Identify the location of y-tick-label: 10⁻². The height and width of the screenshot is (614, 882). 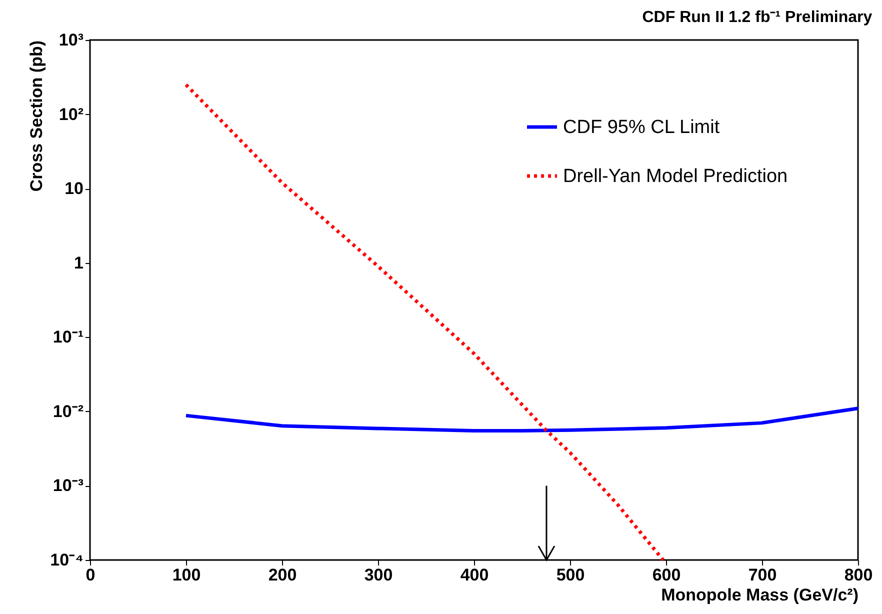
(68, 411).